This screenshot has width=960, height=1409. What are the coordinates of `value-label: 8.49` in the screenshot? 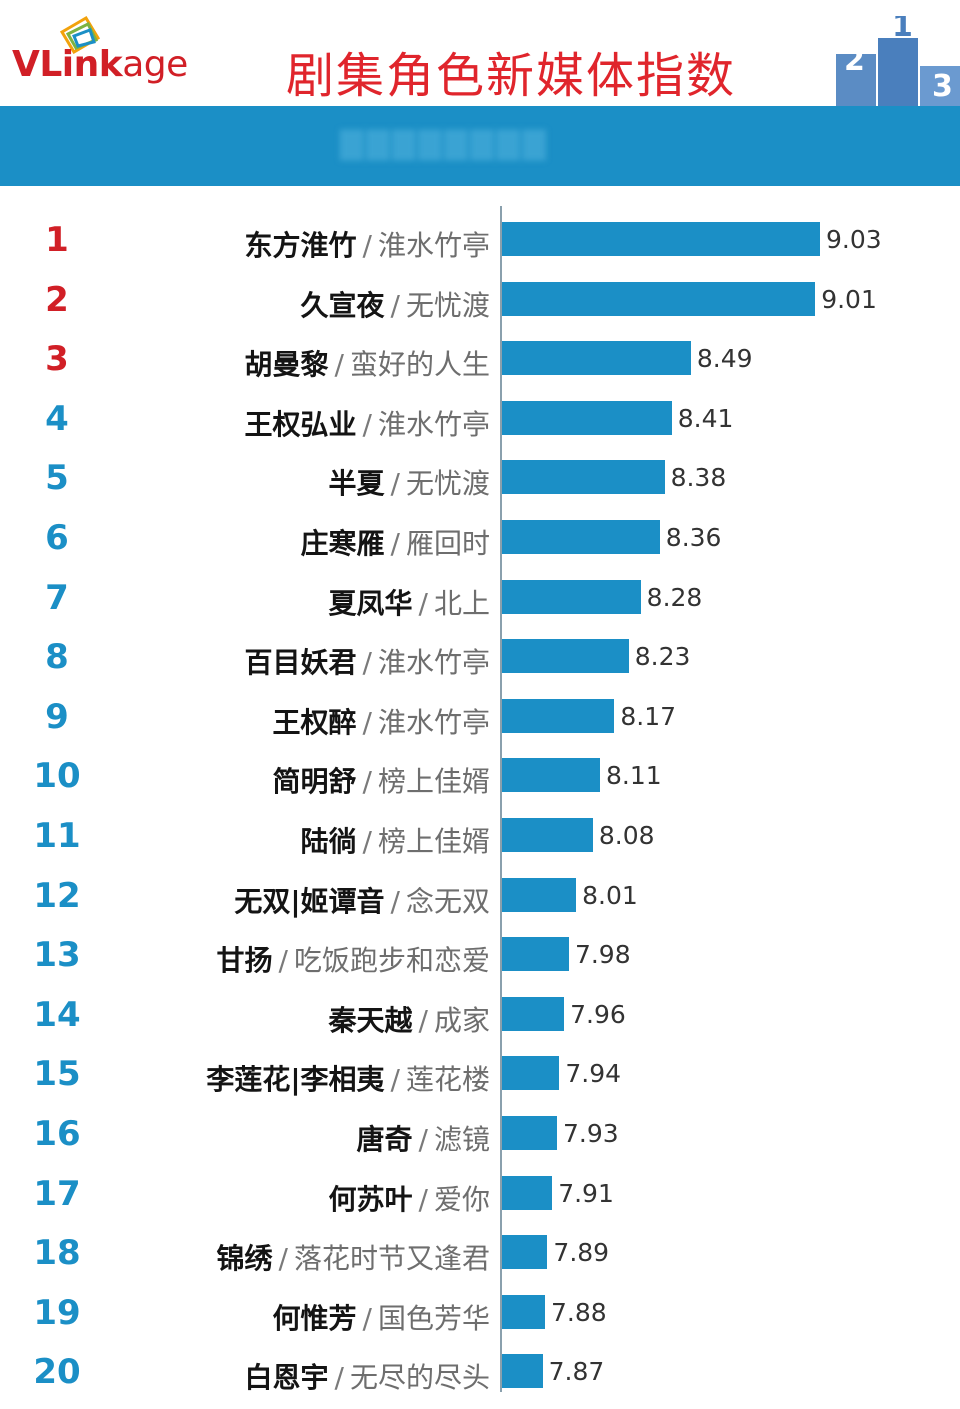 It's located at (724, 359).